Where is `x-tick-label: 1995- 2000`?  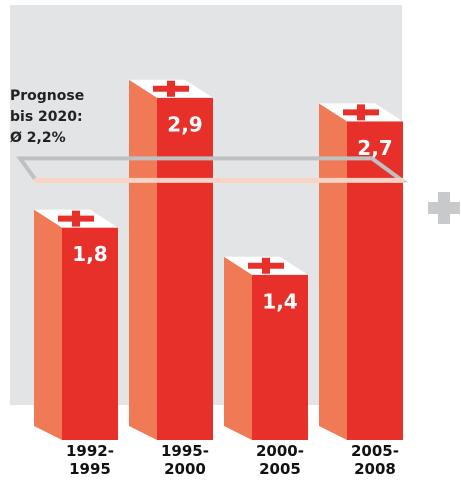 x-tick-label: 1995- 2000 is located at coordinates (185, 460).